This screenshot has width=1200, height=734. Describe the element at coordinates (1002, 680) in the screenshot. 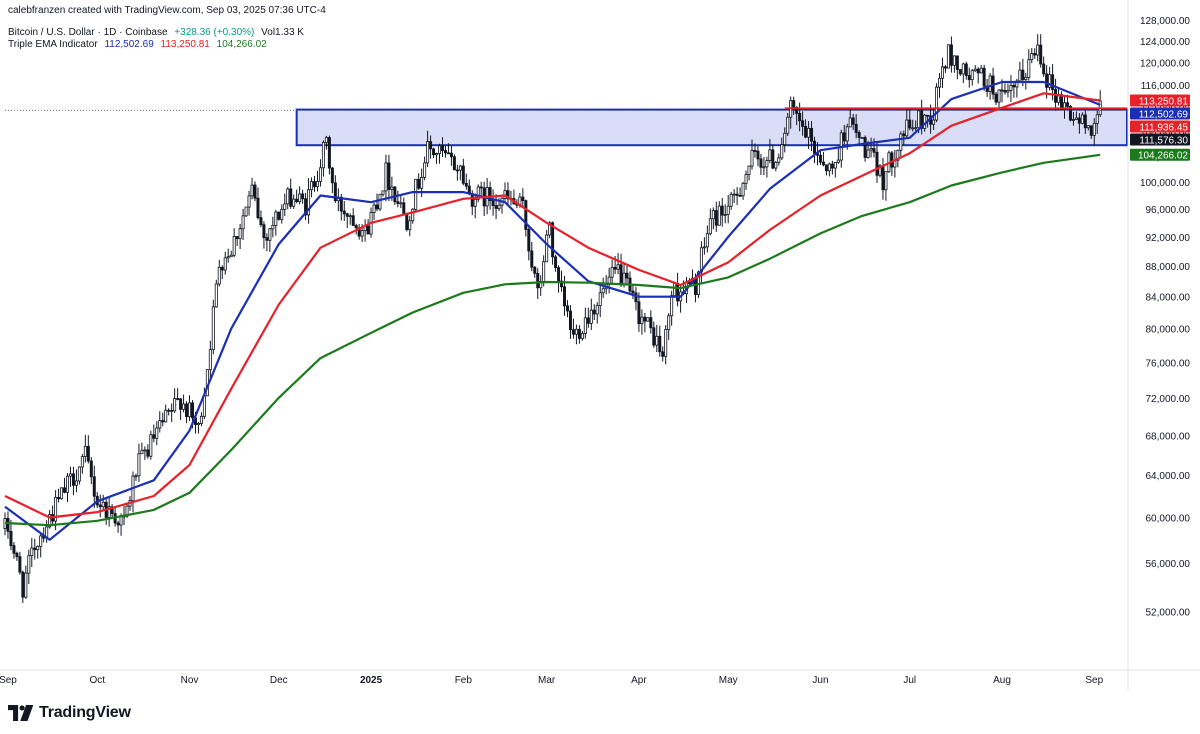

I see `x-tick-label: Aug` at that location.